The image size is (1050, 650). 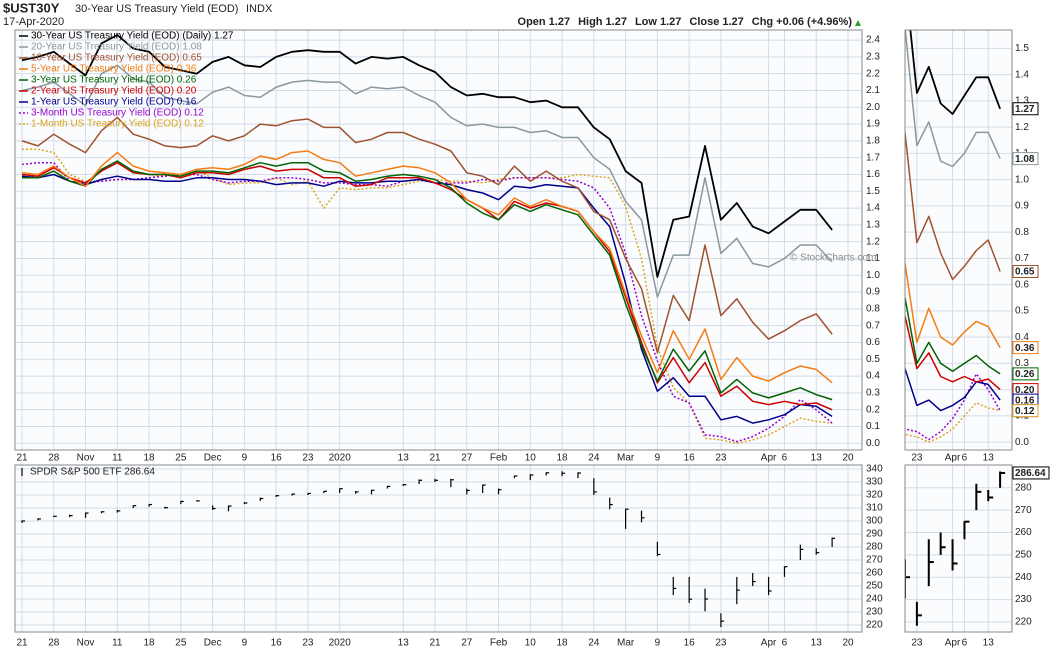 I want to click on quote-value: +0.06 (+4.96%), so click(x=814, y=22).